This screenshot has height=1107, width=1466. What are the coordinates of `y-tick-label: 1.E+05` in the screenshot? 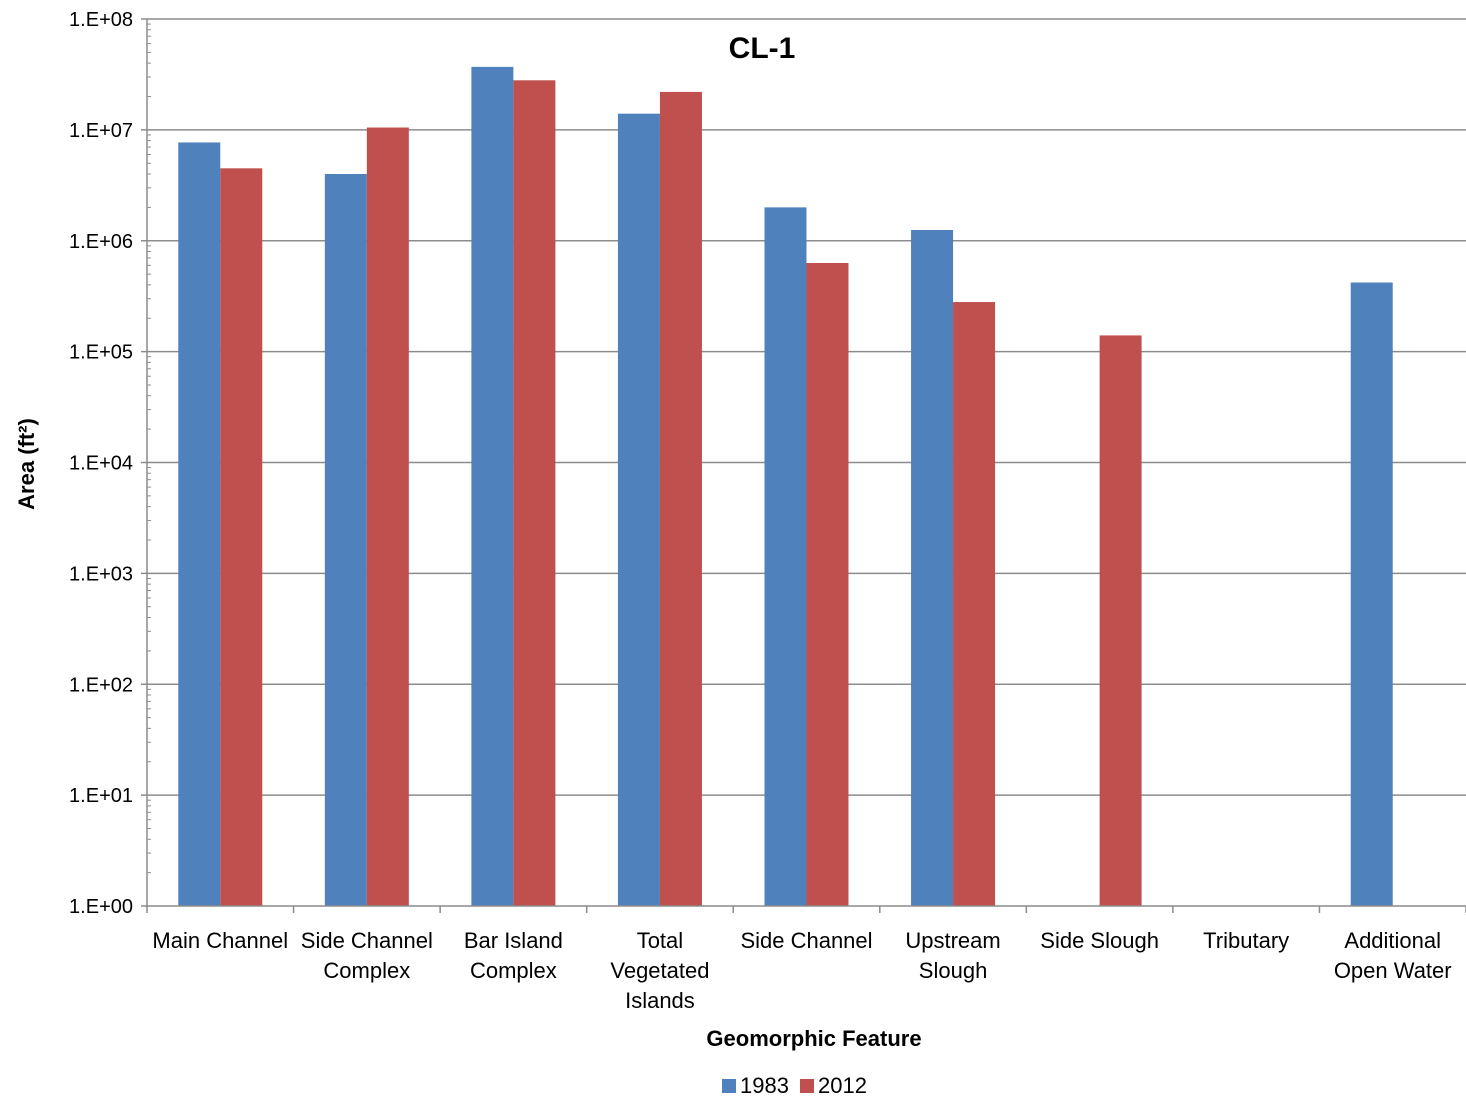 It's located at (101, 353).